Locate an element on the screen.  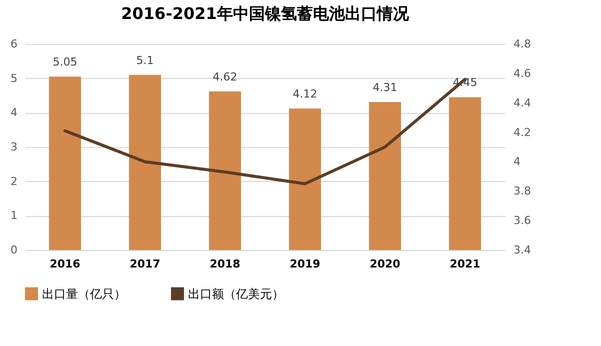
y2-tick-label: 3.8 is located at coordinates (522, 191).